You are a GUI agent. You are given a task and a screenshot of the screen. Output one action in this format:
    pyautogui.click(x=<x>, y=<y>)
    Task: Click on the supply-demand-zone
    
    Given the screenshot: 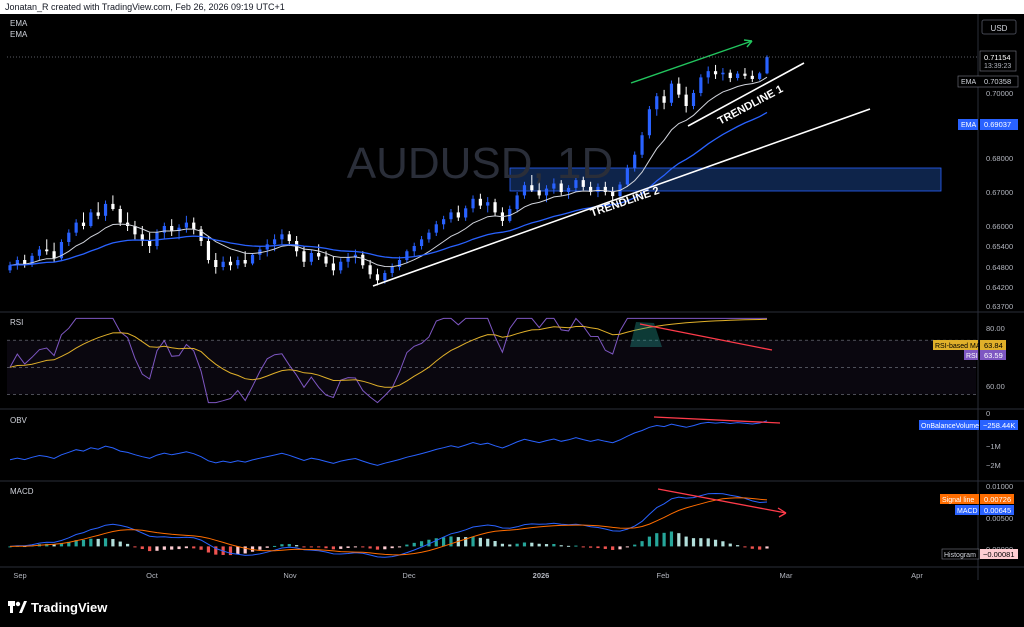 What is the action you would take?
    pyautogui.click(x=725, y=179)
    